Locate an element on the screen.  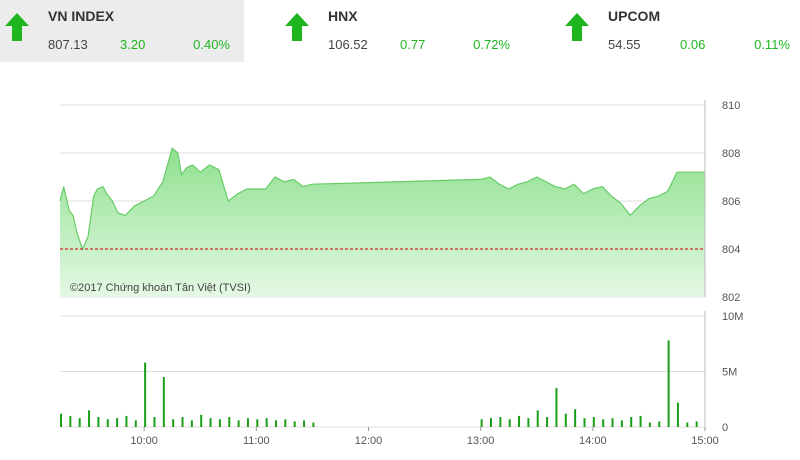
x-tick-label: 14:00 is located at coordinates (593, 441).